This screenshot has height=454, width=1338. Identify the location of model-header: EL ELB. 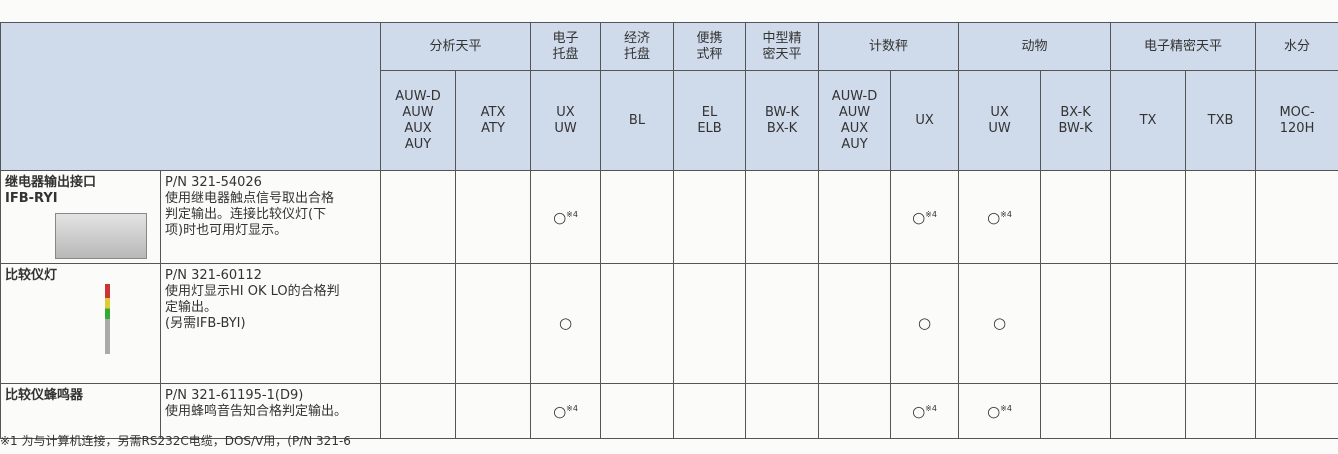
(710, 120).